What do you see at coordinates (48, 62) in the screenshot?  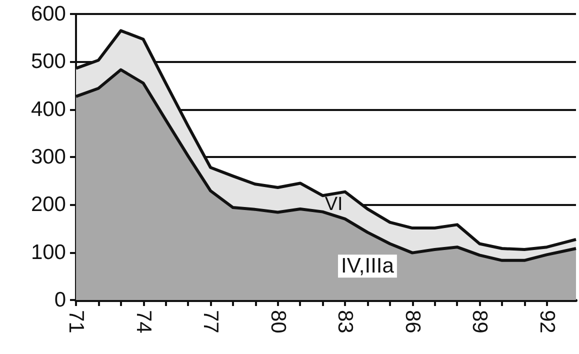 I see `y-tick-label: 500` at bounding box center [48, 62].